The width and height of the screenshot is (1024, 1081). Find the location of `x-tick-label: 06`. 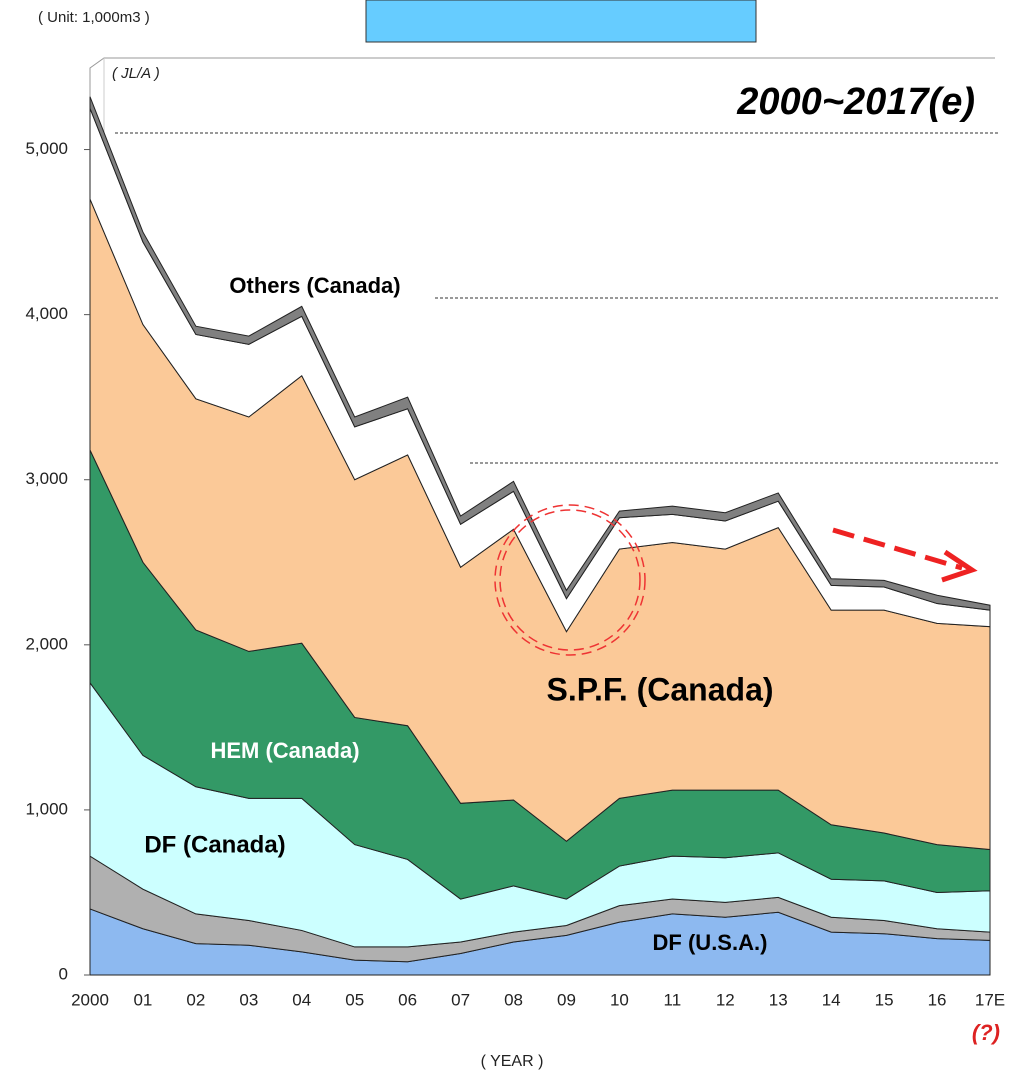

x-tick-label: 06 is located at coordinates (407, 999).